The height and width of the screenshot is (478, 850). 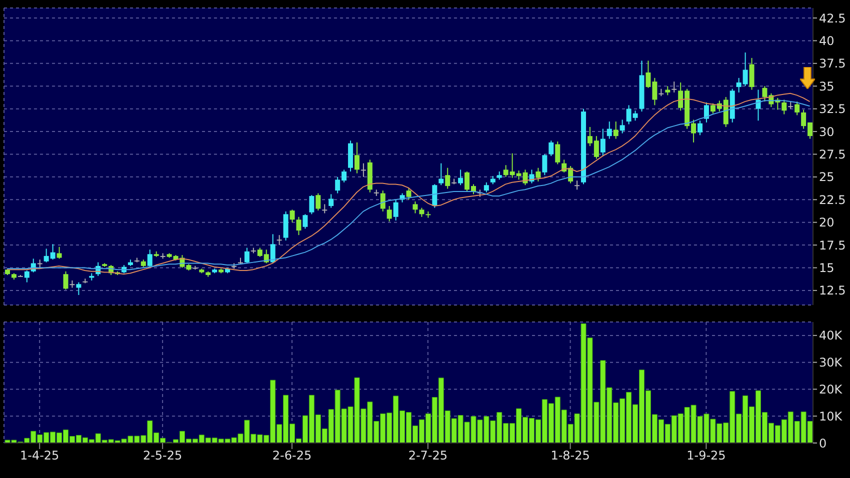 I want to click on x-tick-label: 1-8-25, so click(x=570, y=455).